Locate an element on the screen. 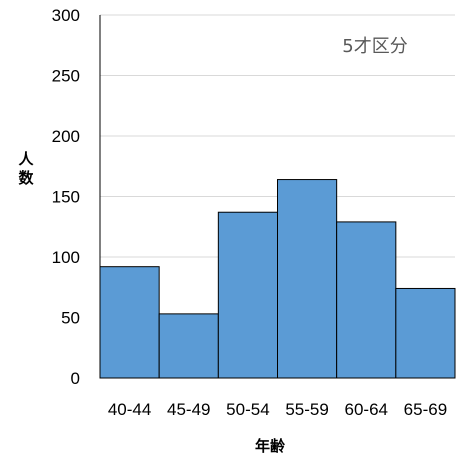 This screenshot has width=459, height=461. x-tick-label: 55-59 is located at coordinates (306, 409).